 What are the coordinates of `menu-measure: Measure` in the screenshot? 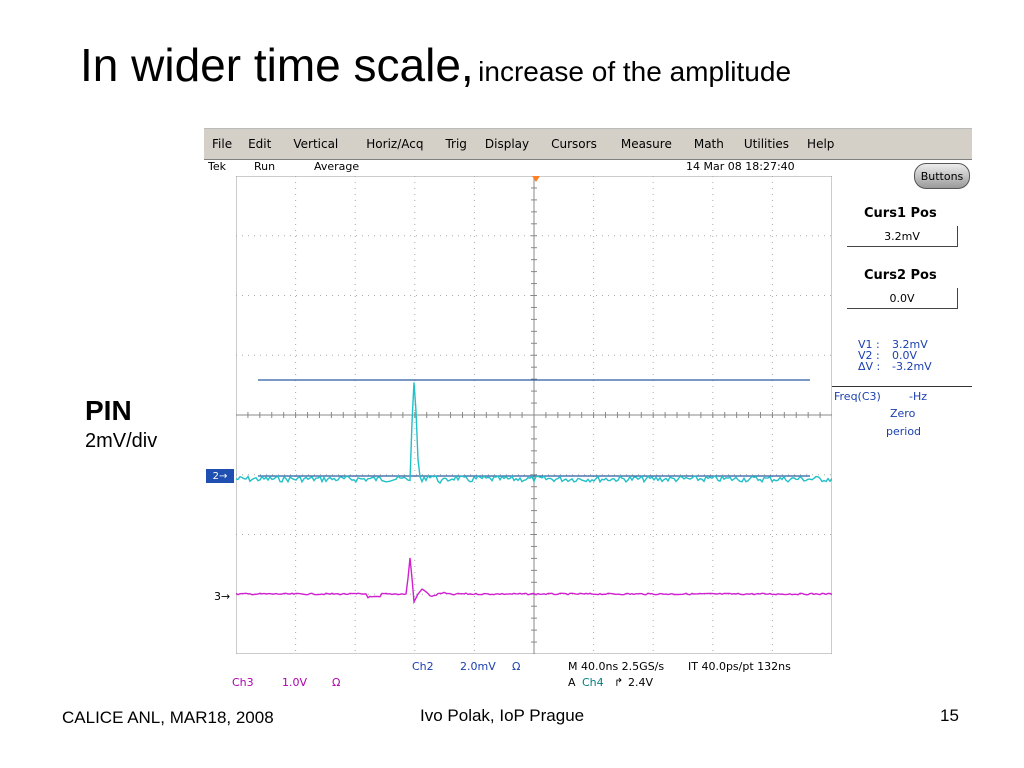 It's located at (646, 144).